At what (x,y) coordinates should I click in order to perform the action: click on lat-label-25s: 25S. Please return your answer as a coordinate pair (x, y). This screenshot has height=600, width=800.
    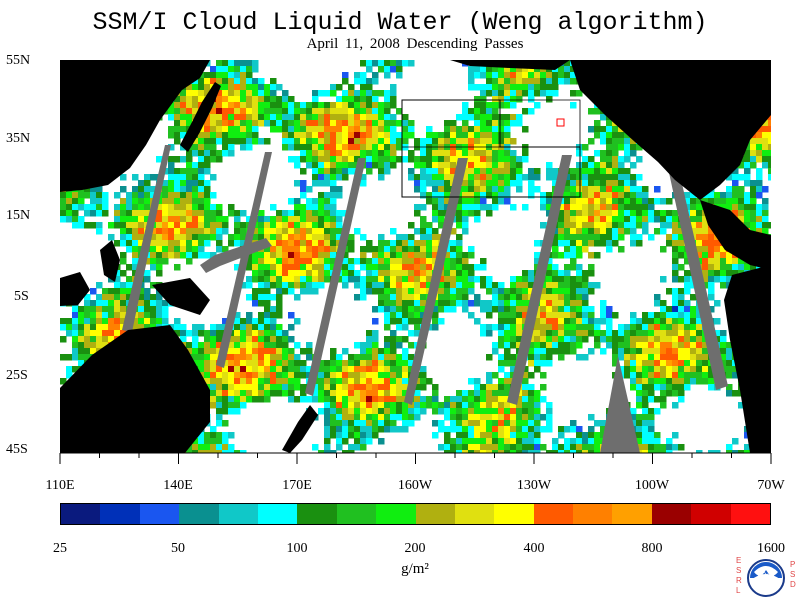
    Looking at the image, I should click on (17, 375).